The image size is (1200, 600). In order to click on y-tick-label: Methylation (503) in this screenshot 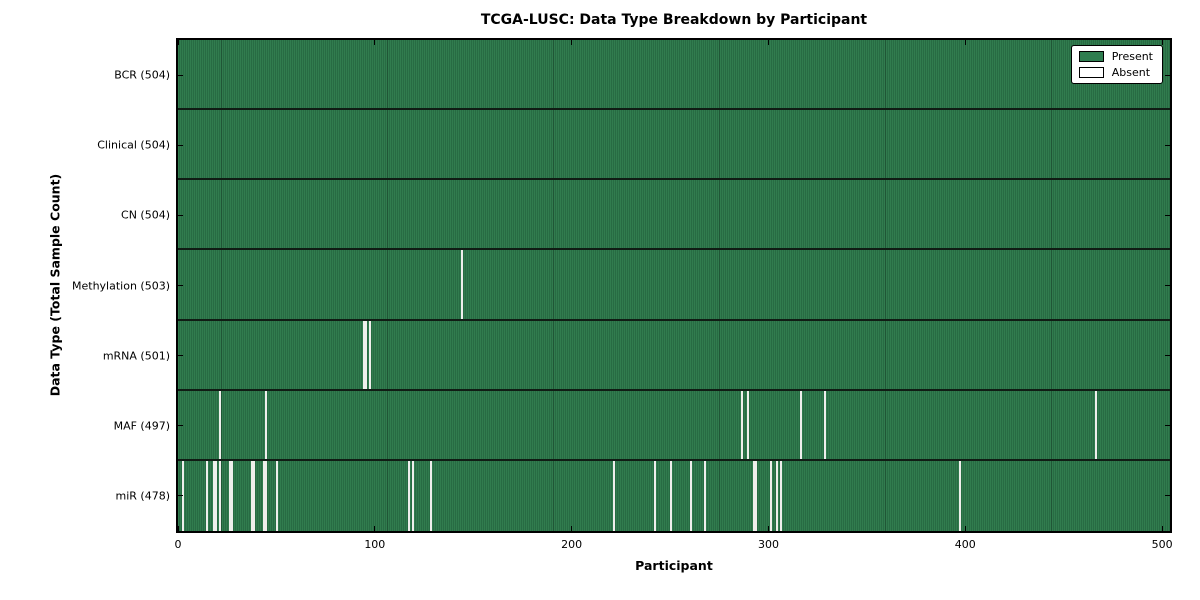, I will do `click(121, 285)`.